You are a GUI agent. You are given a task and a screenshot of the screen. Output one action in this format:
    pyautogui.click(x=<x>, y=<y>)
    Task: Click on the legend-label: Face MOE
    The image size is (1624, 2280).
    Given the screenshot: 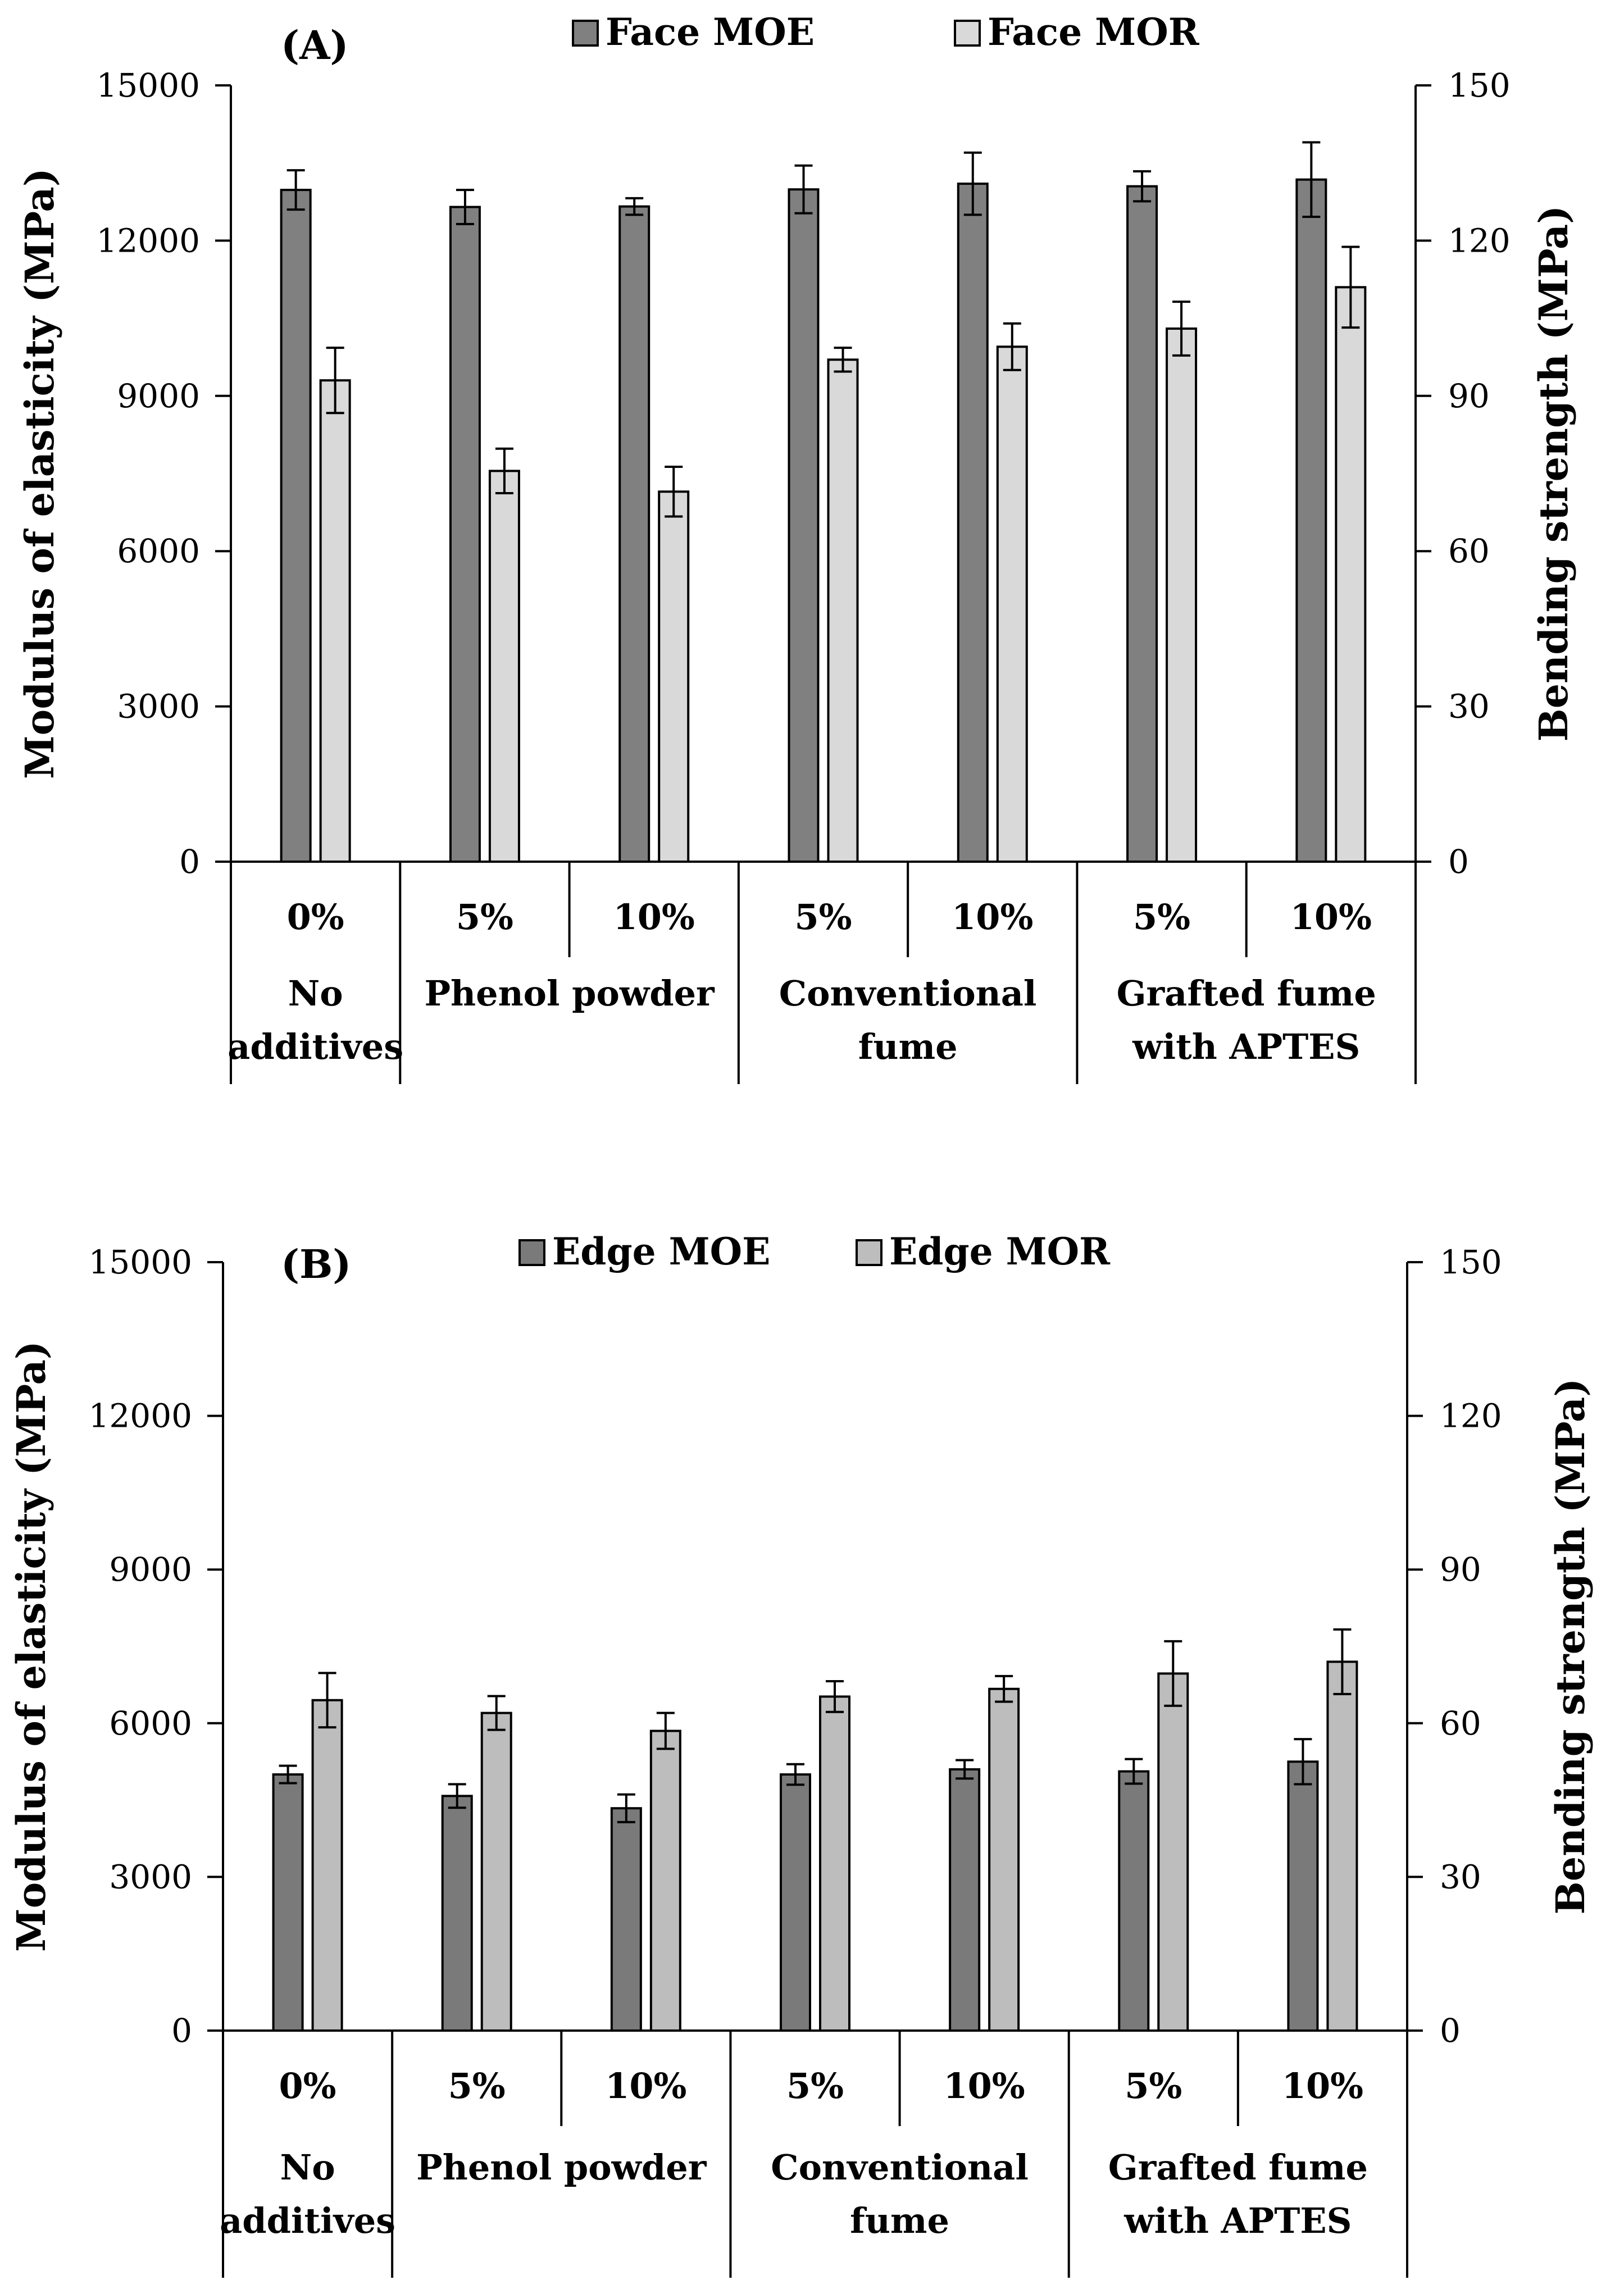 What is the action you would take?
    pyautogui.click(x=710, y=32)
    